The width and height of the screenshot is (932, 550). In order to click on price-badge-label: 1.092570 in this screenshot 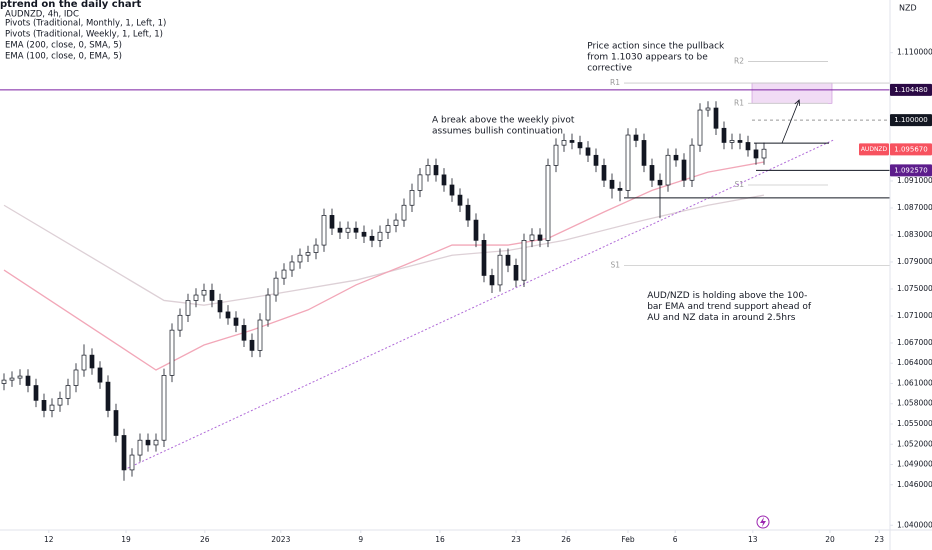, I will do `click(910, 170)`.